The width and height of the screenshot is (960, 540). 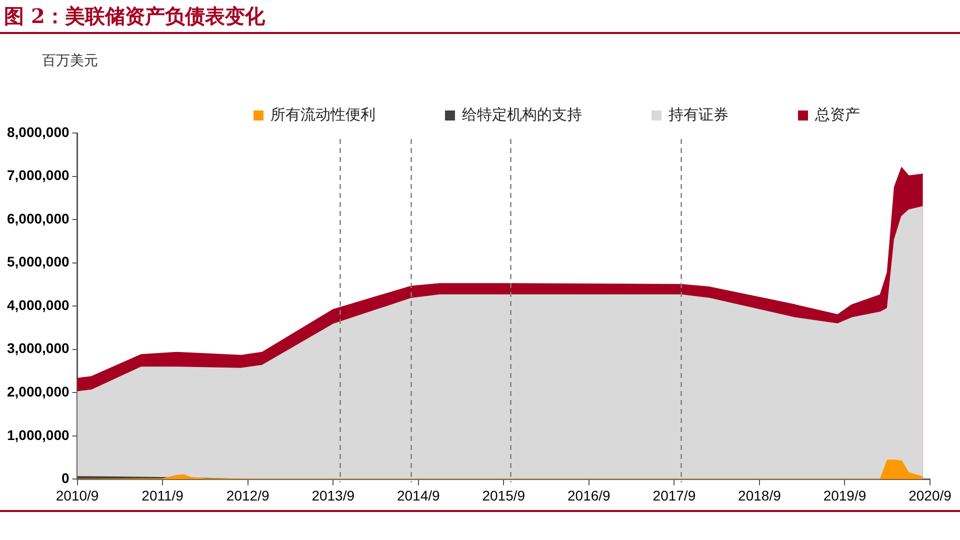 I want to click on y-tick-label: 5,000,000, so click(x=38, y=262).